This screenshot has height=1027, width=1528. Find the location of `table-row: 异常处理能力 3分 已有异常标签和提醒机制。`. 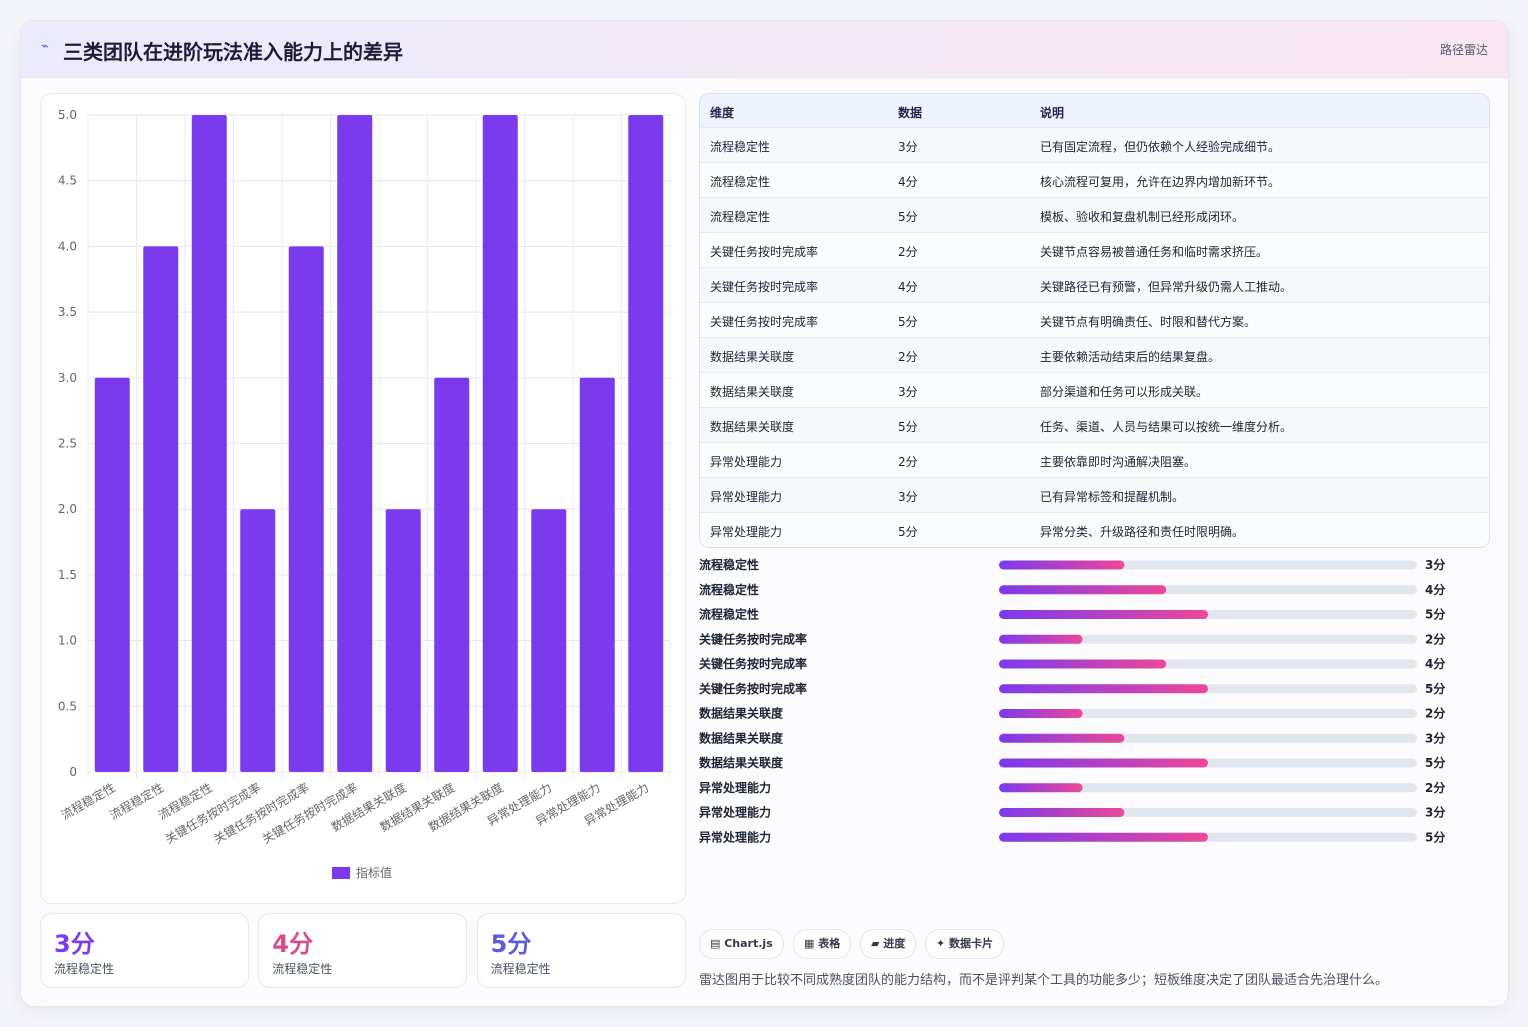

table-row: 异常处理能力 3分 已有异常标签和提醒机制。 is located at coordinates (1094, 495).